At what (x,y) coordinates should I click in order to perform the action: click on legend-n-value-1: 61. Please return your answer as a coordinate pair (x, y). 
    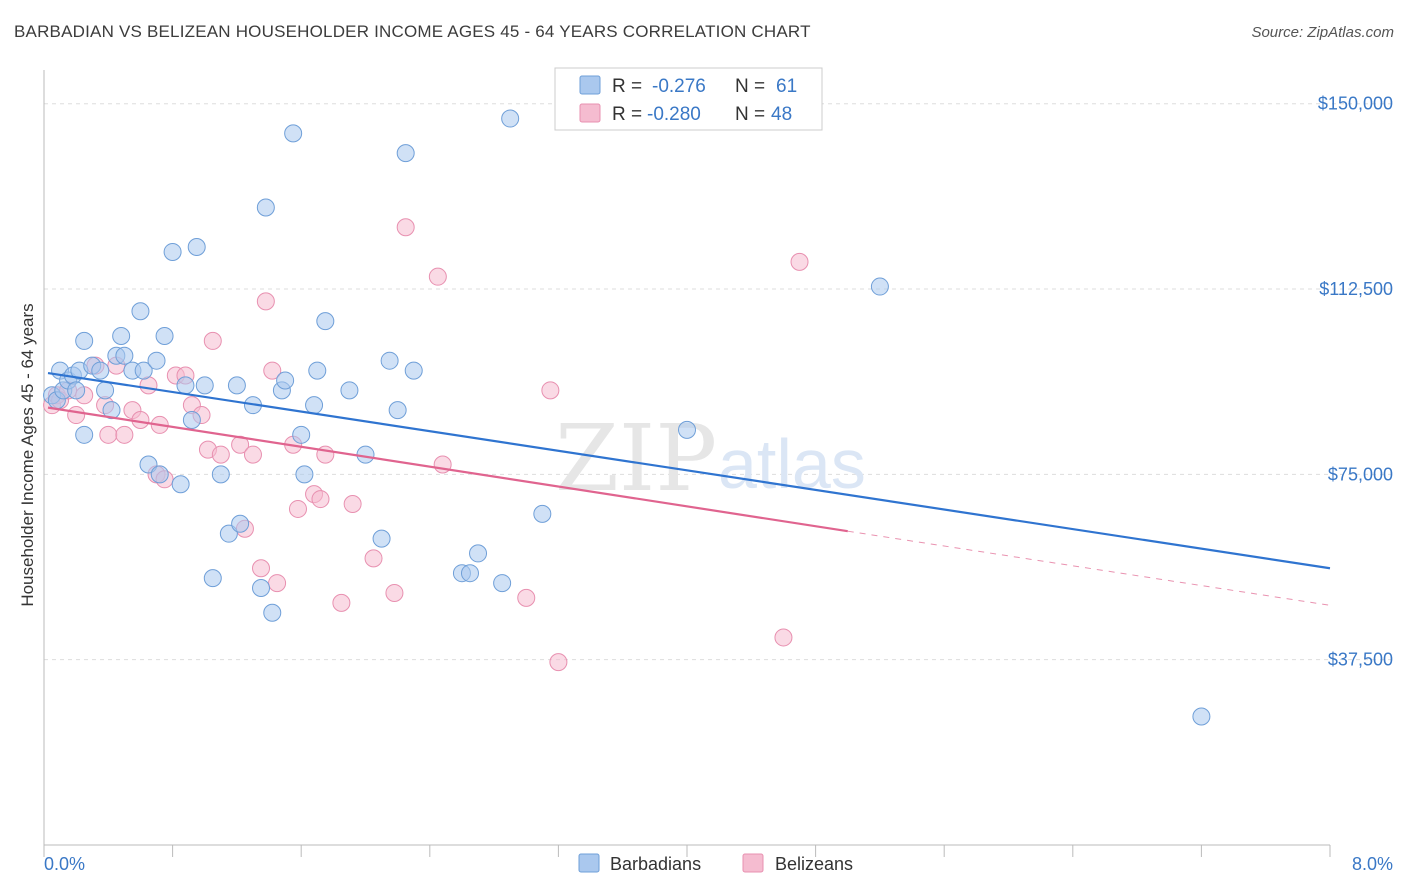
    Looking at the image, I should click on (786, 86).